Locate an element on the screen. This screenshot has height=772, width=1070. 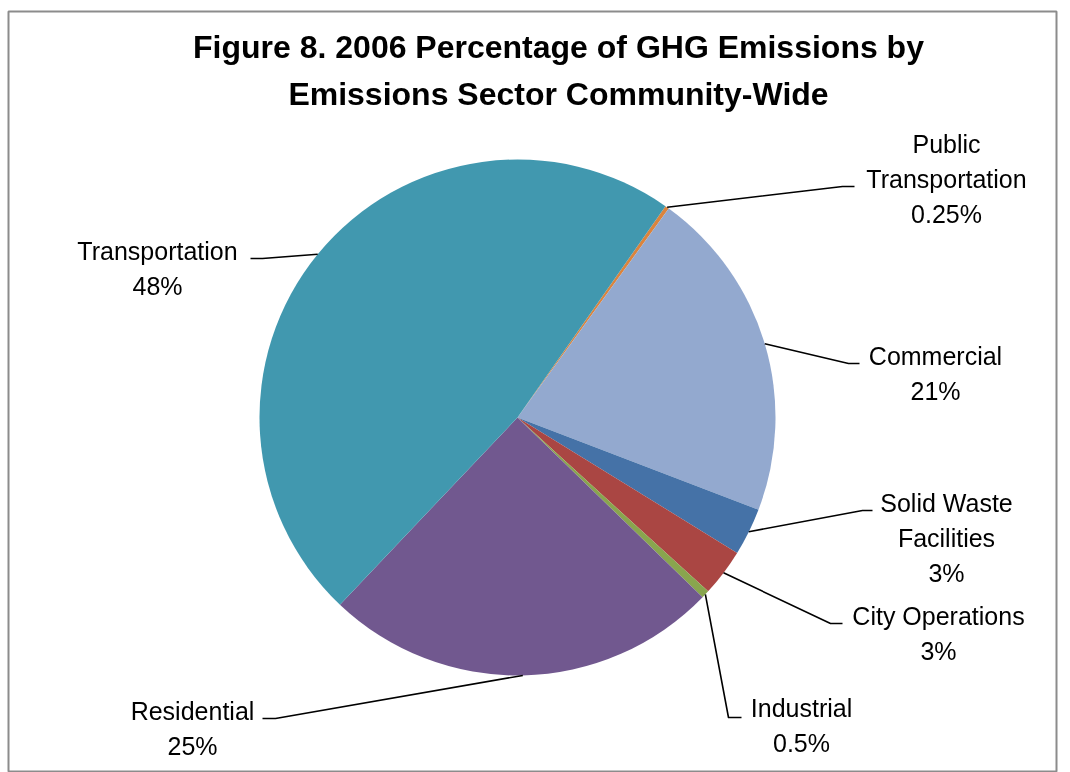
slice-label: Commercial is located at coordinates (935, 355).